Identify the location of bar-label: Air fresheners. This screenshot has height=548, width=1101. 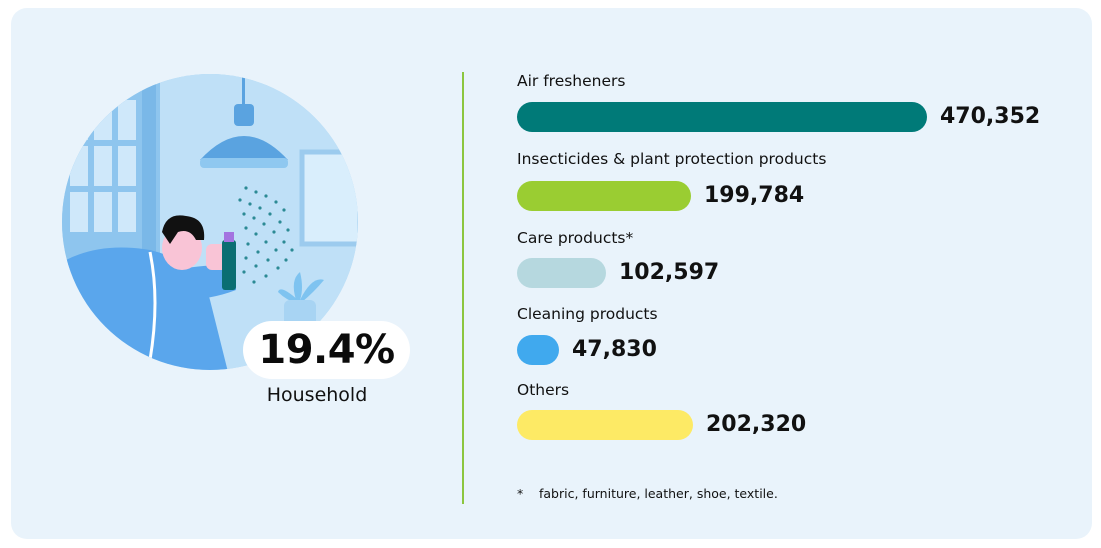
(571, 81).